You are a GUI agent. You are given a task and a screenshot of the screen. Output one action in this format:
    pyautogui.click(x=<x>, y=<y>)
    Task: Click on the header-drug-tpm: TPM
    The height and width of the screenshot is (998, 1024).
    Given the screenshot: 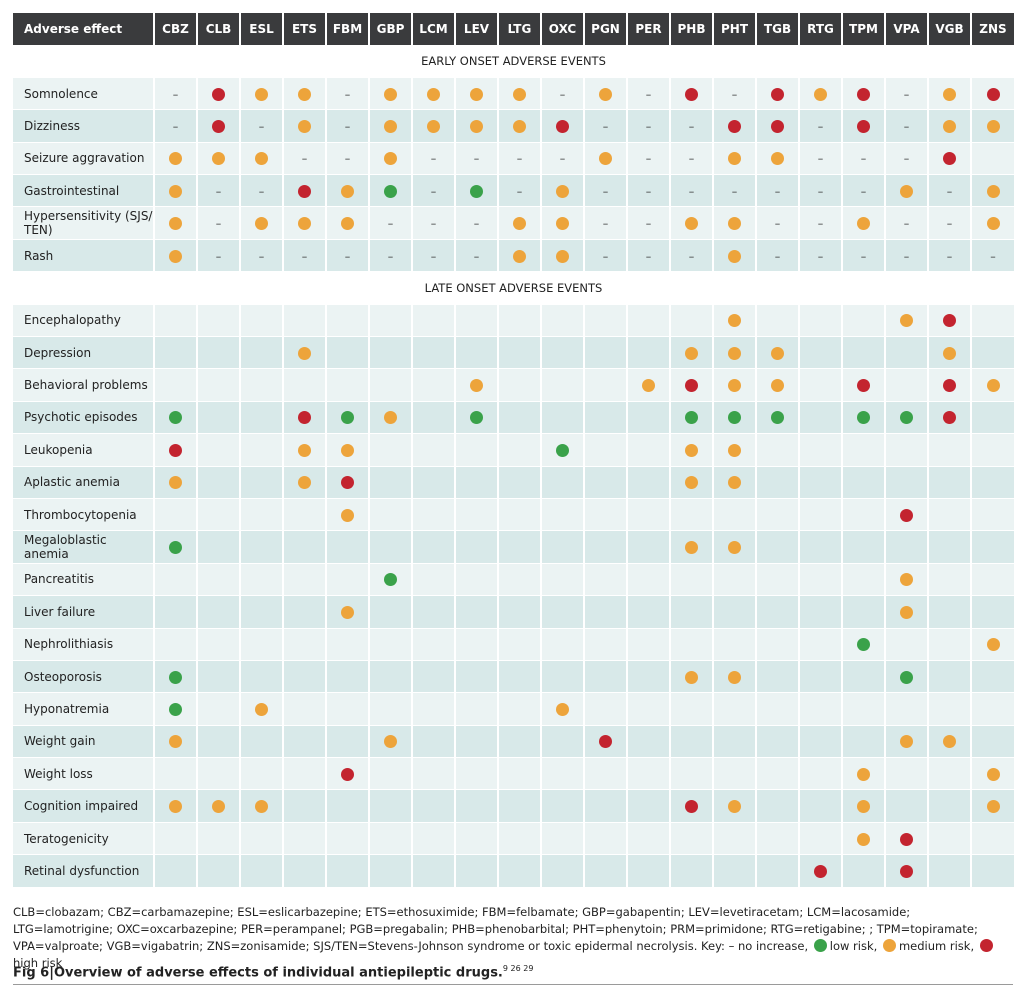 What is the action you would take?
    pyautogui.click(x=864, y=29)
    